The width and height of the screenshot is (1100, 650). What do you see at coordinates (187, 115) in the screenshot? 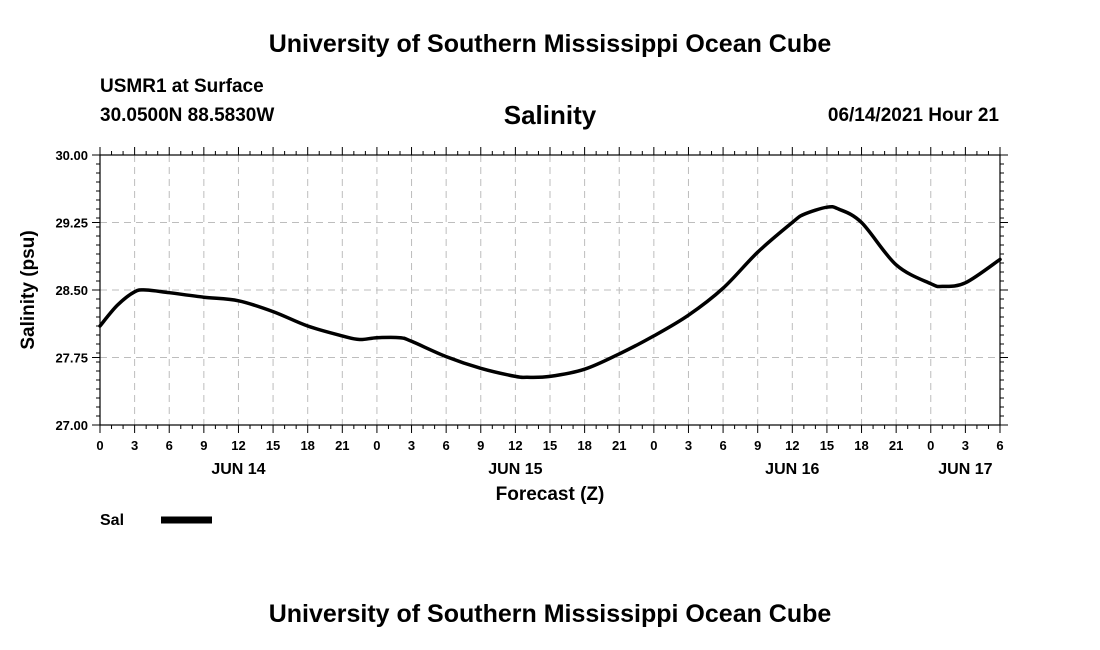
I see `station-coordinates: 30.0500N 88.5830W` at bounding box center [187, 115].